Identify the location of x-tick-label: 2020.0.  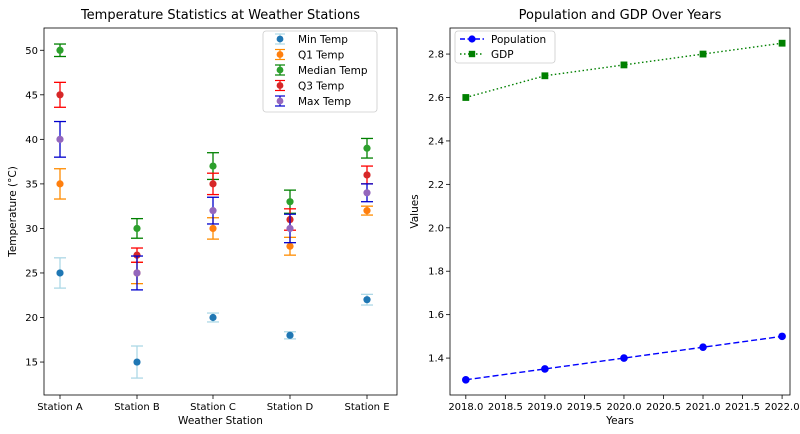
(623, 407).